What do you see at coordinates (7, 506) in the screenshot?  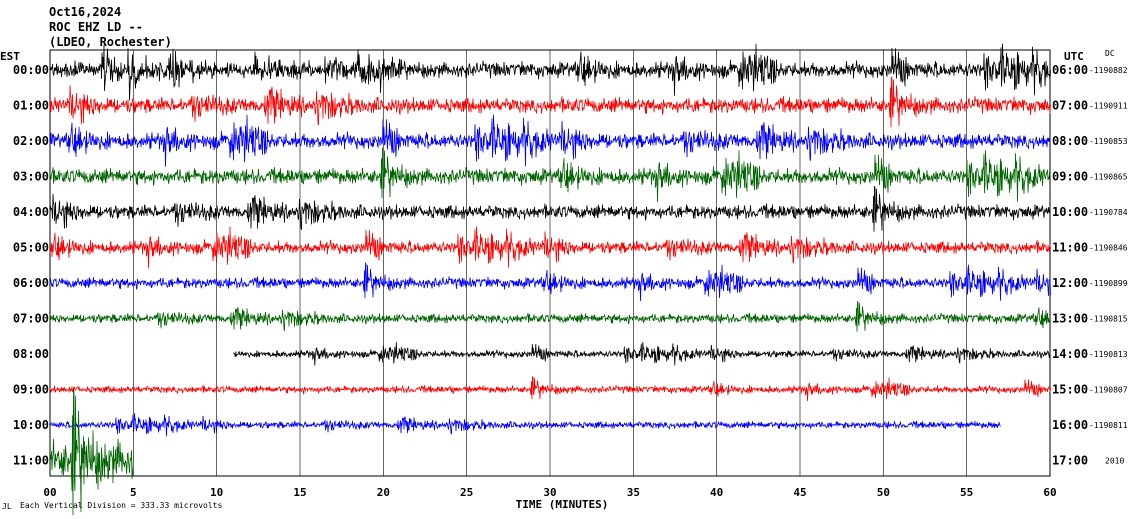 I see `footer-mark: JL` at bounding box center [7, 506].